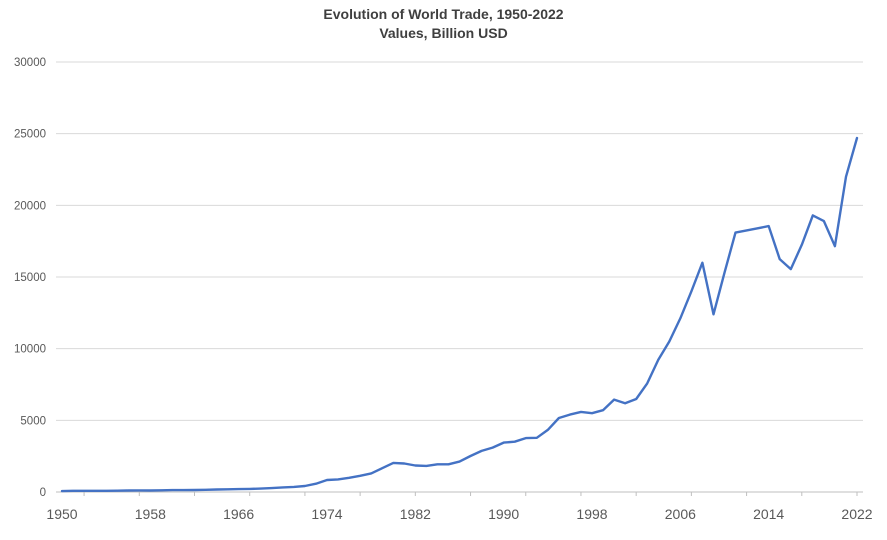  I want to click on x-axis-tick-label: 1958, so click(150, 514).